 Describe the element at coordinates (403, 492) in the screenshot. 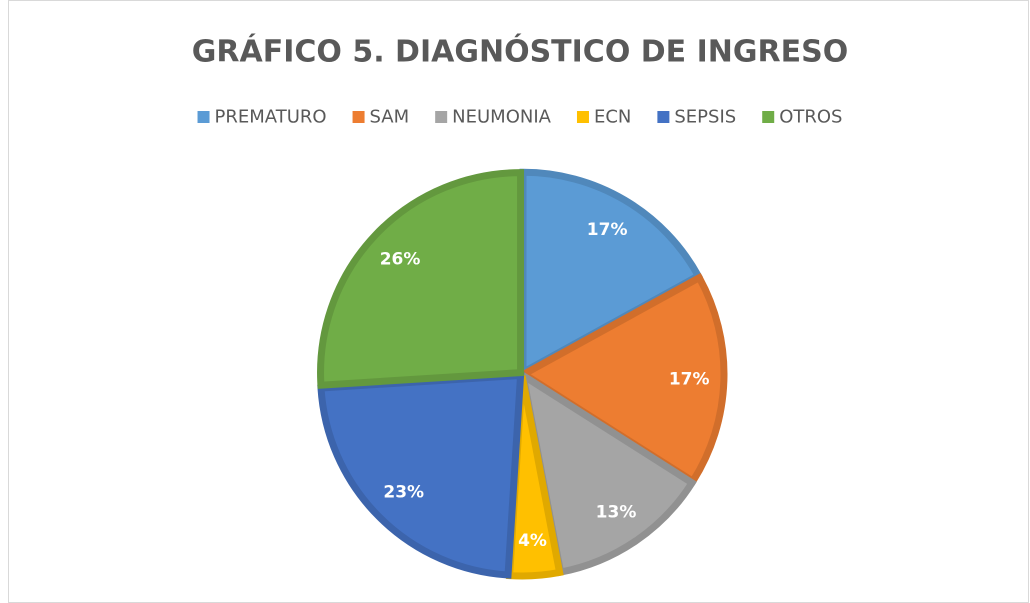

I see `data-label: 23%` at that location.